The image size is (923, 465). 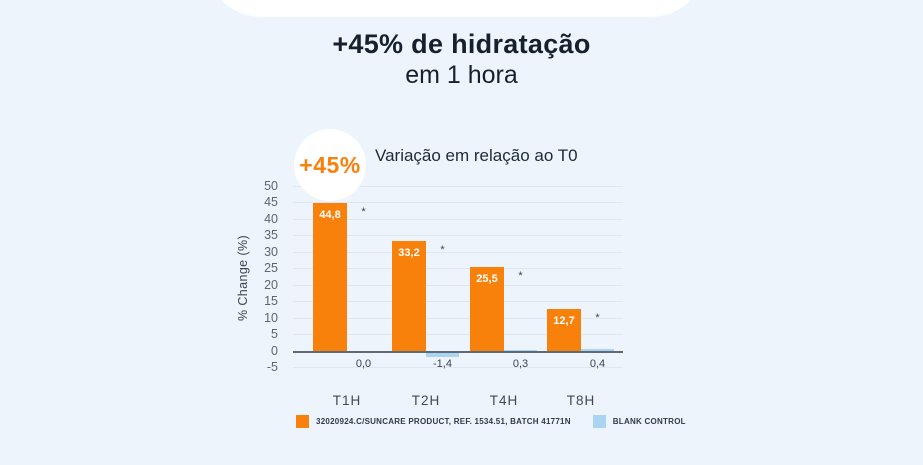 What do you see at coordinates (597, 363) in the screenshot?
I see `control-bar-value: 0,4` at bounding box center [597, 363].